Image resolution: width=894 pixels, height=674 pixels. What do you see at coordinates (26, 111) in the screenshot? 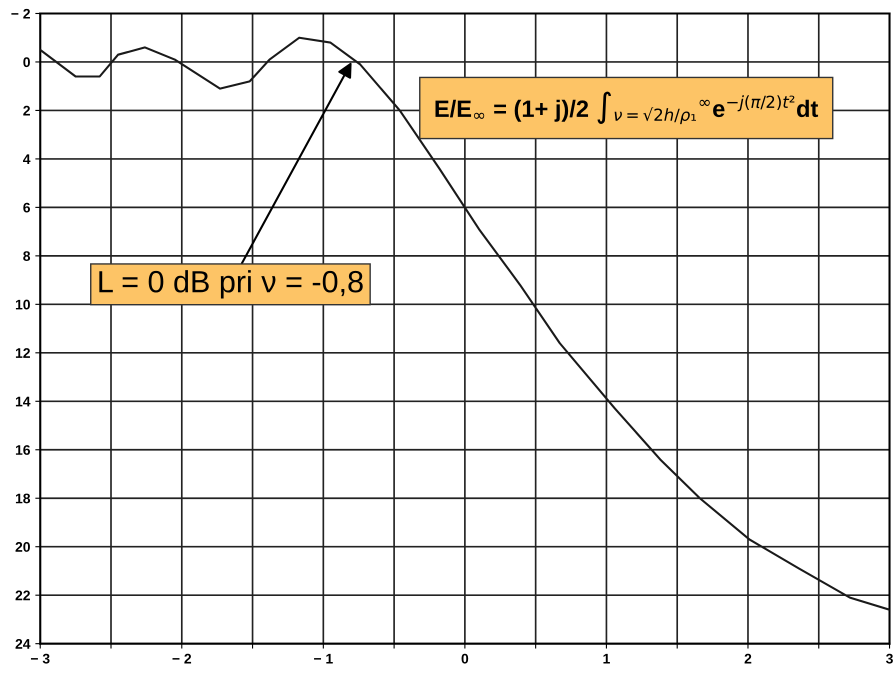
I see `y-tick-label: 2` at bounding box center [26, 111].